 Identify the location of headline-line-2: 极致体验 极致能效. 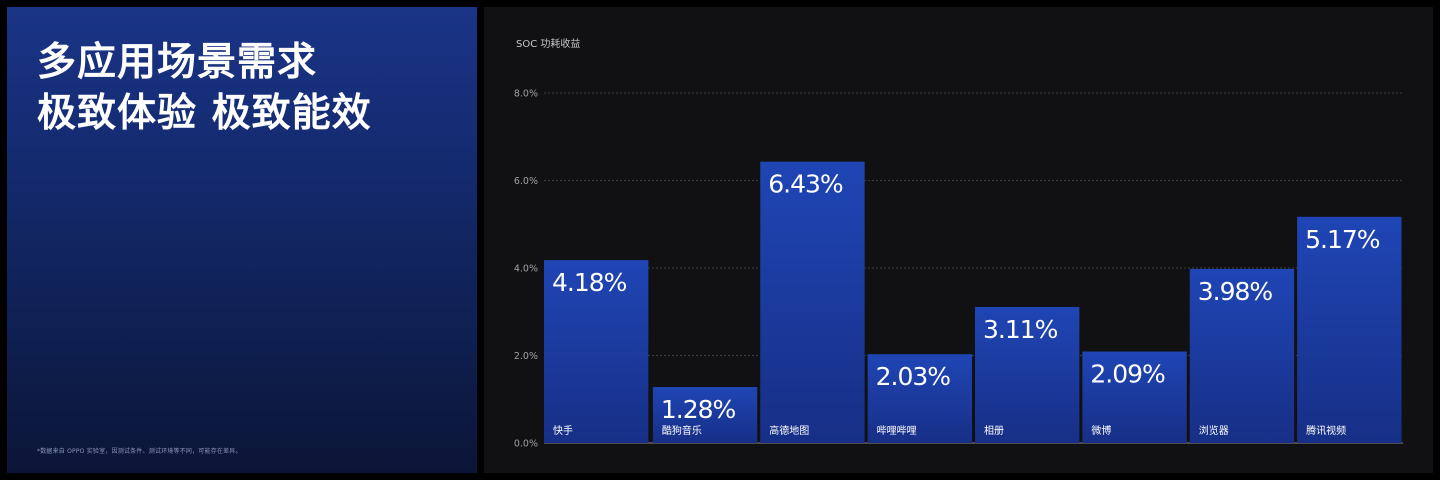
(204, 113).